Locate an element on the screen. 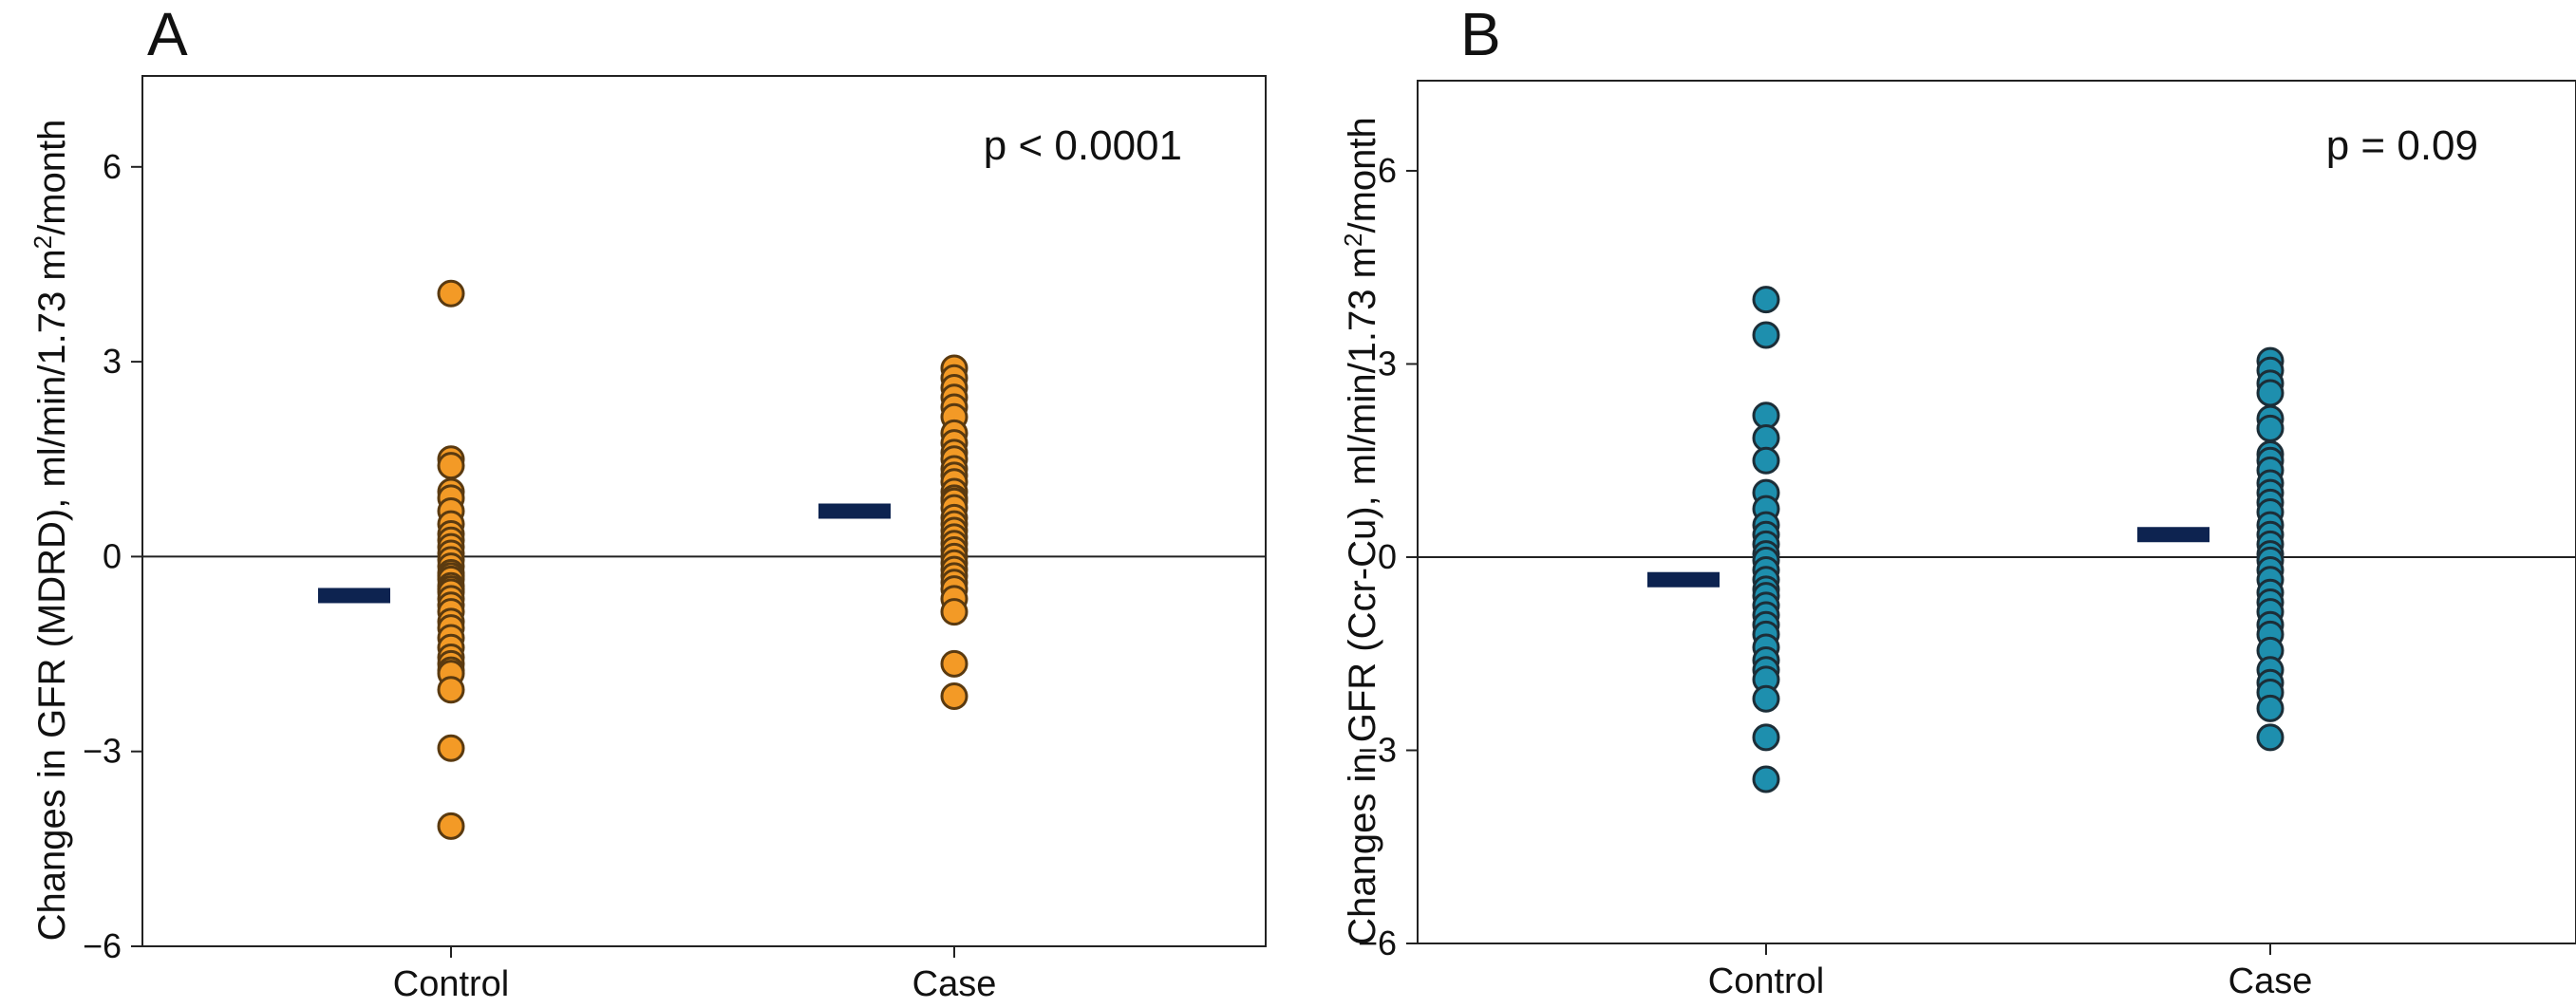  p-value-annotation: p < 0.0001 is located at coordinates (1083, 145).